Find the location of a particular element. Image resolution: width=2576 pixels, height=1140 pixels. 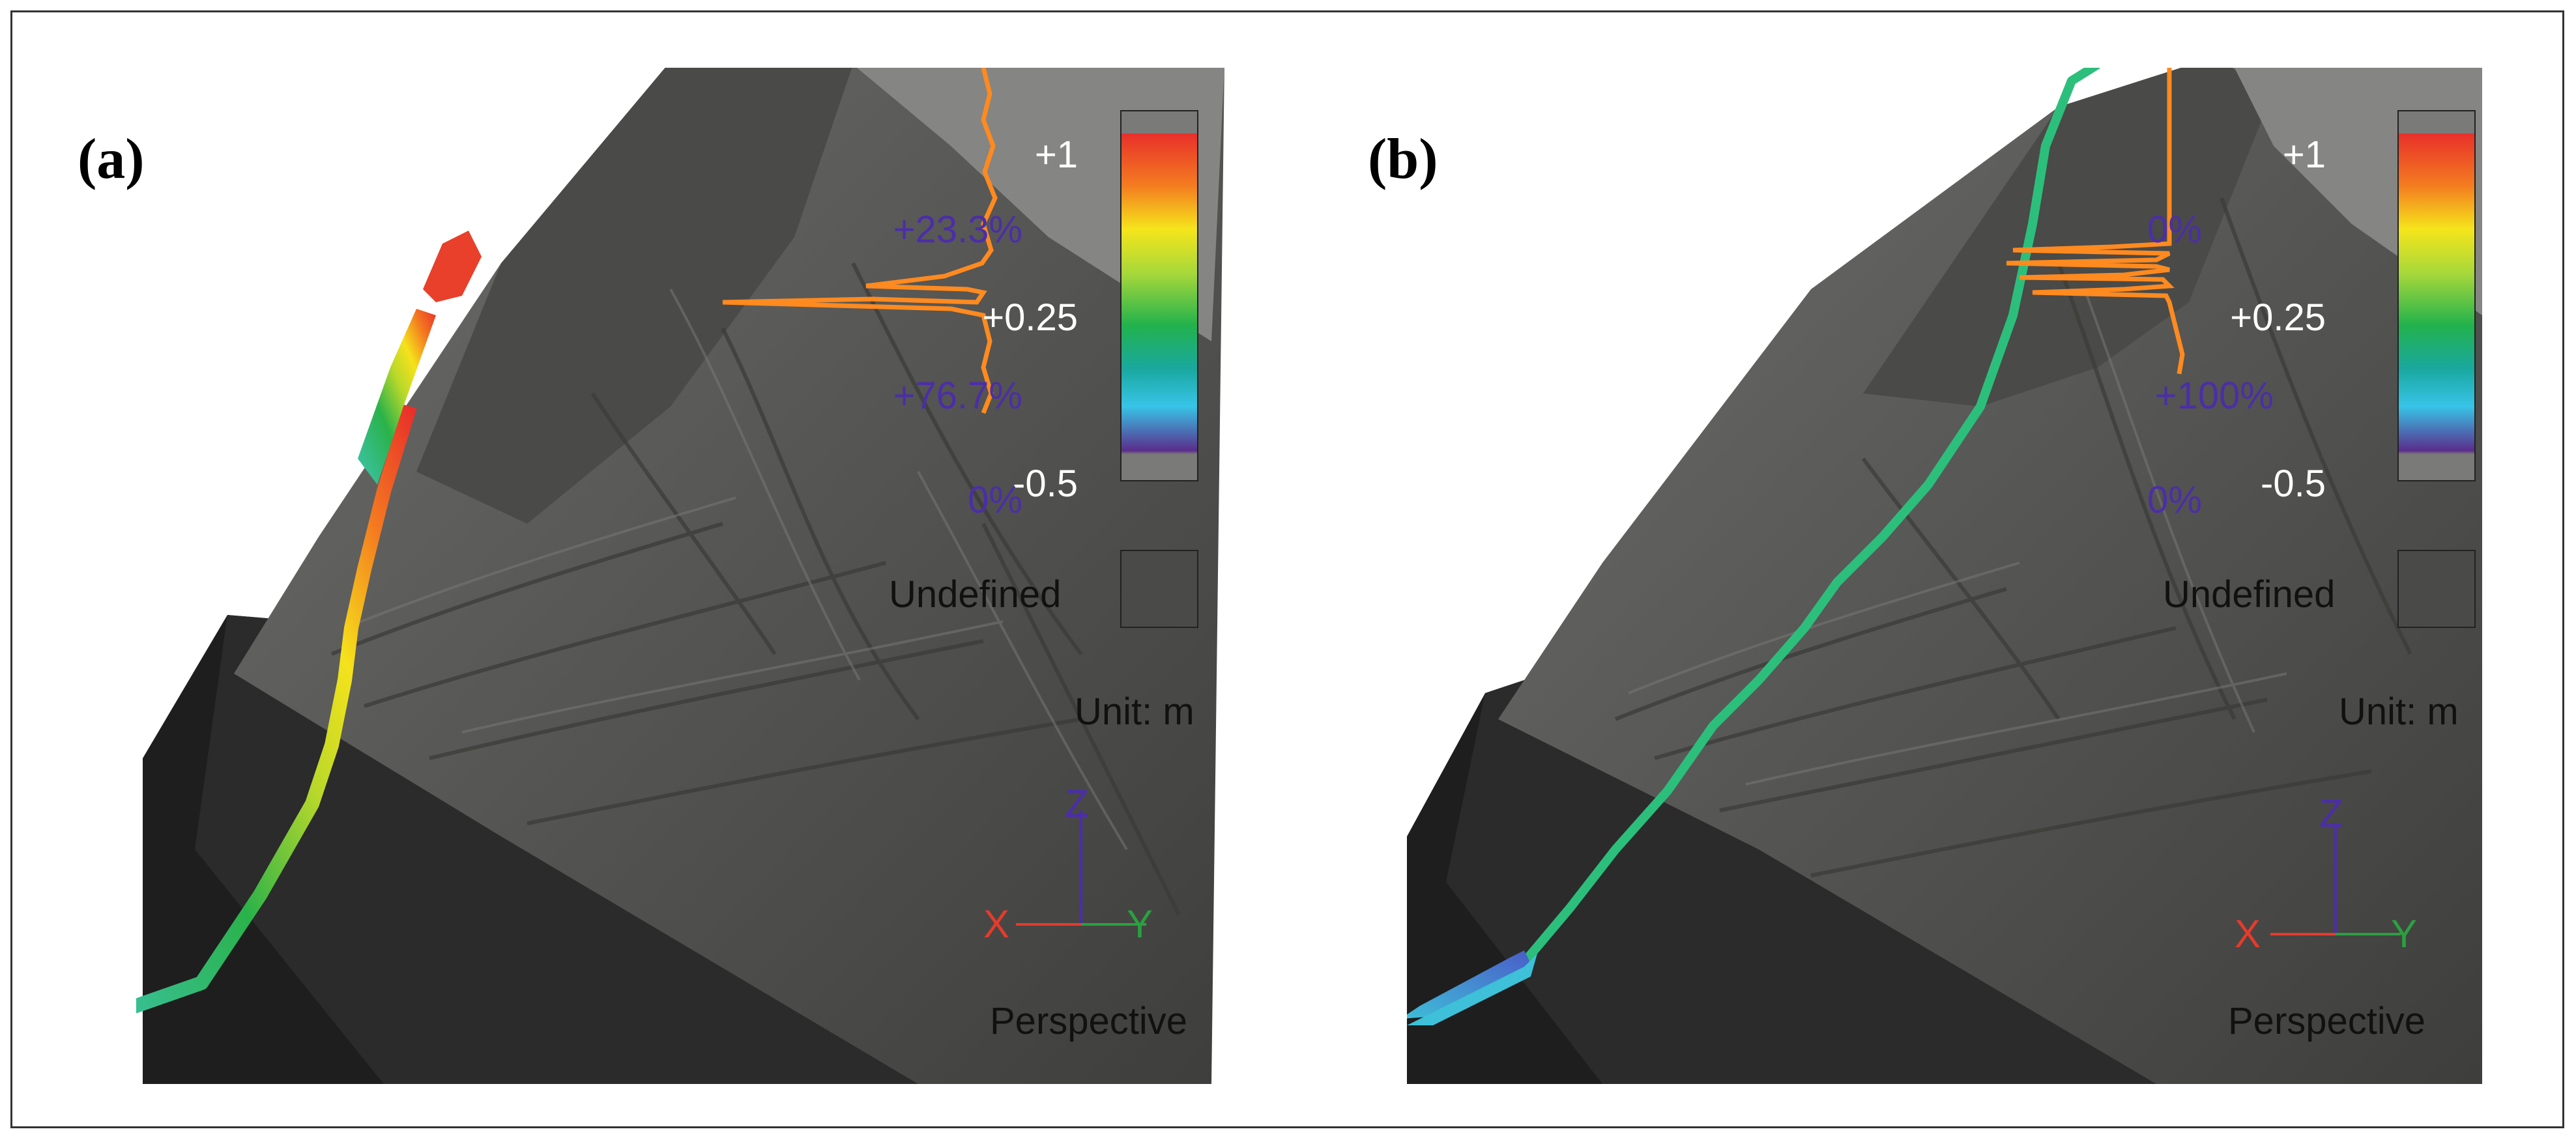

percent-middle-b: +100% is located at coordinates (2214, 396).